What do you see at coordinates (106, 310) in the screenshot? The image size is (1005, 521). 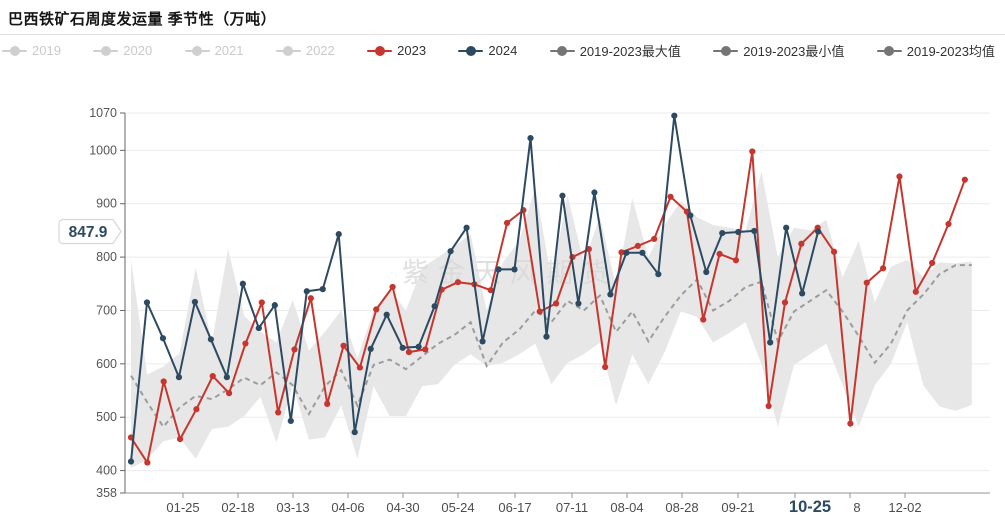 I see `y-tick-label: 700` at bounding box center [106, 310].